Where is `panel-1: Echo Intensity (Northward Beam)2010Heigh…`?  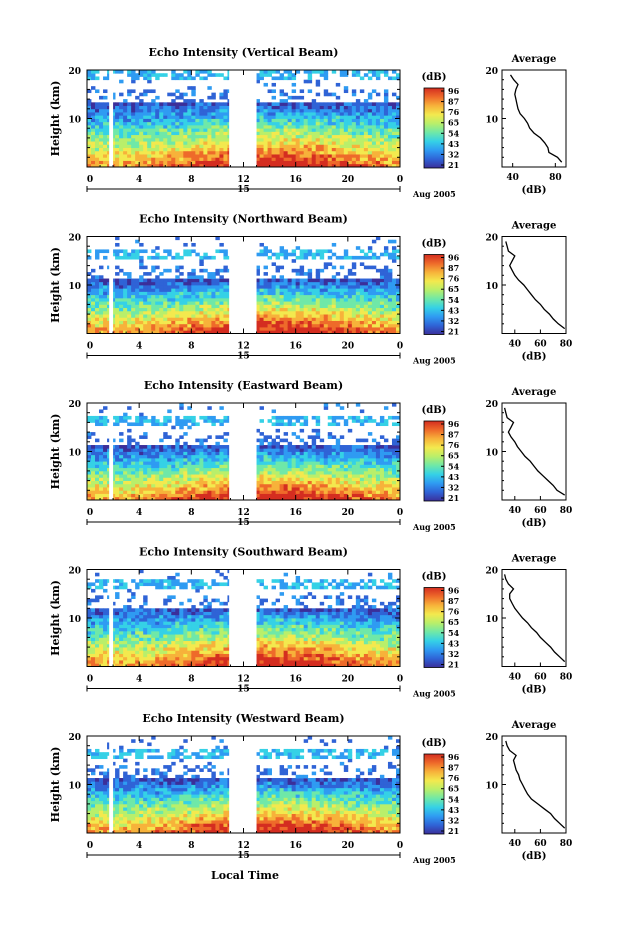 panel-1: Echo Intensity (Northward Beam)2010Heigh… is located at coordinates (310, 289).